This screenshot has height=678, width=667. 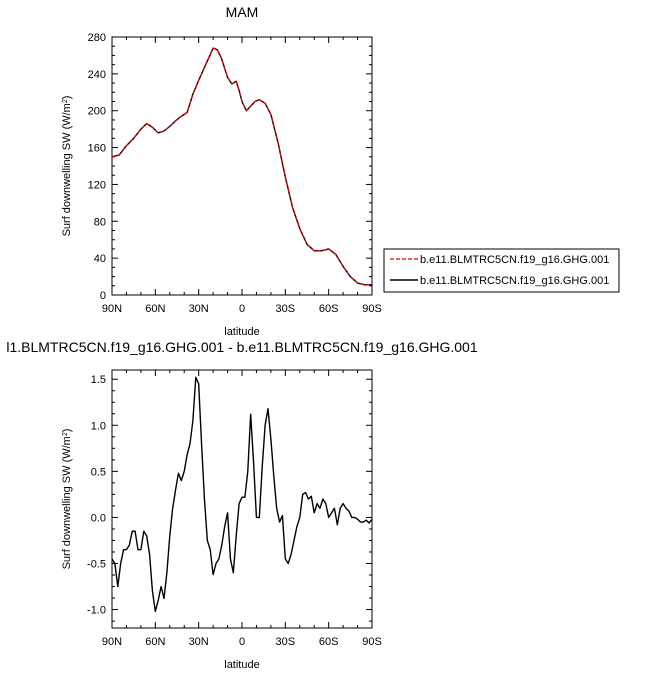 I want to click on top-plot-ytick-label: 40, so click(x=100, y=259).